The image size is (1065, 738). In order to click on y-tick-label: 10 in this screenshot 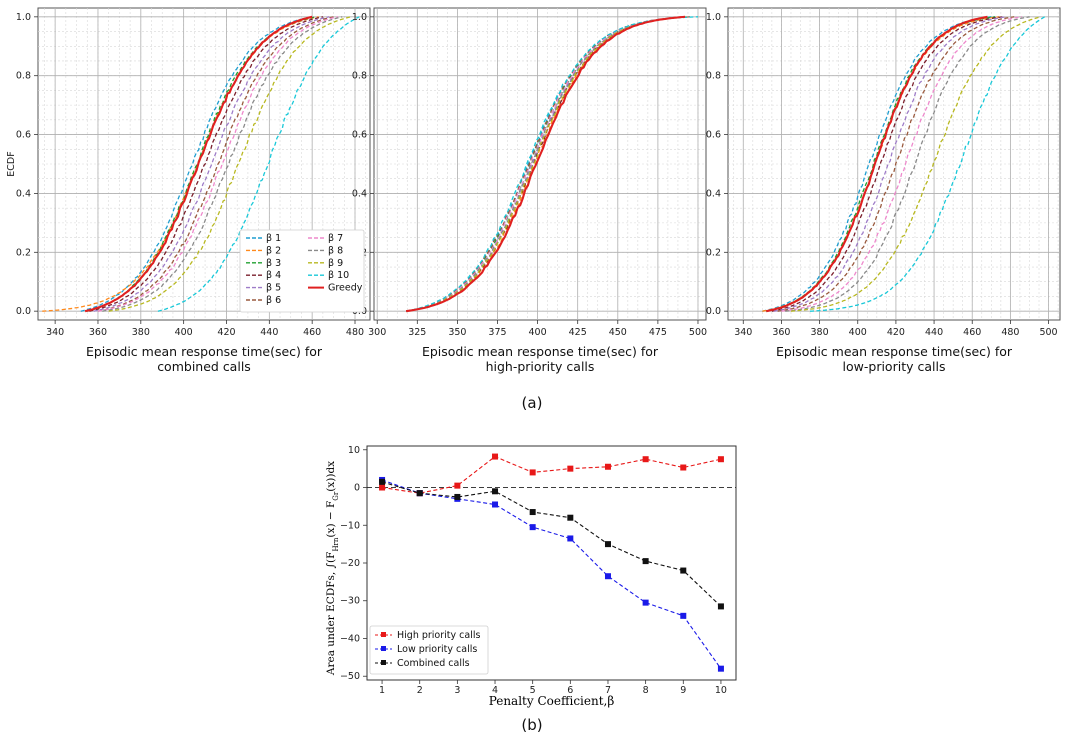, I will do `click(354, 450)`.